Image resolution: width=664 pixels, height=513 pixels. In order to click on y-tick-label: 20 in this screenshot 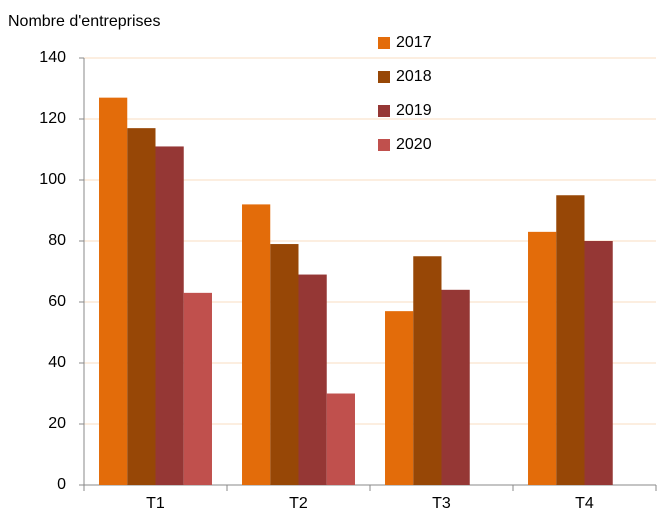, I will do `click(57, 423)`.